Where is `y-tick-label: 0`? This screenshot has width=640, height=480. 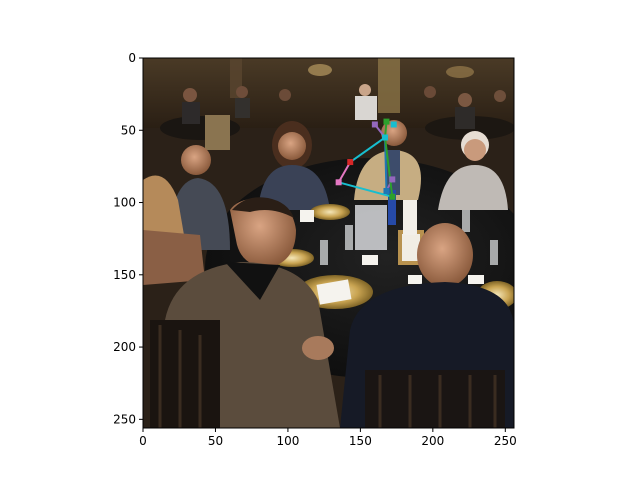 y-tick-label: 0 is located at coordinates (132, 58).